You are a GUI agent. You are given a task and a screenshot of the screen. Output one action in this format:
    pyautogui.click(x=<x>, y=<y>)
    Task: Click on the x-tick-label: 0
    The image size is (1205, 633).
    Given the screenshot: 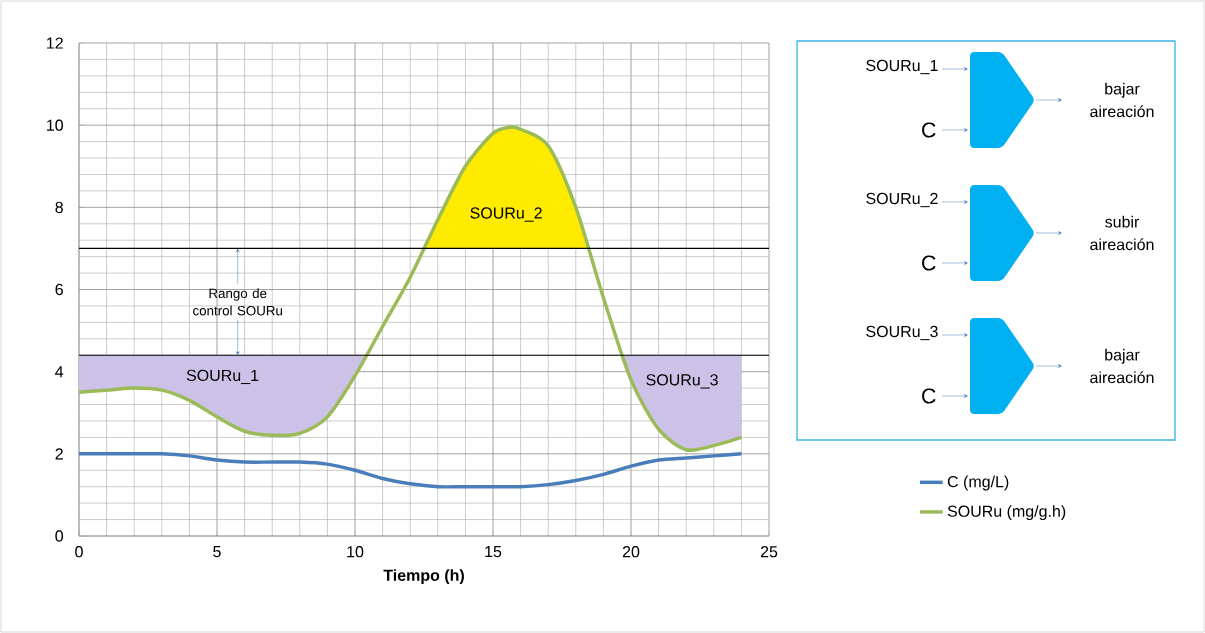 What is the action you would take?
    pyautogui.click(x=79, y=552)
    